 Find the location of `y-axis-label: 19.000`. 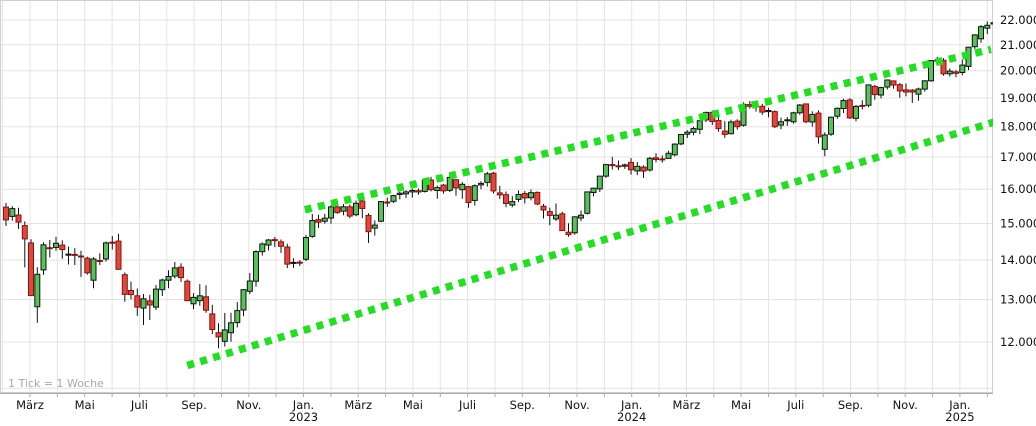

y-axis-label: 19.000 is located at coordinates (1018, 98).